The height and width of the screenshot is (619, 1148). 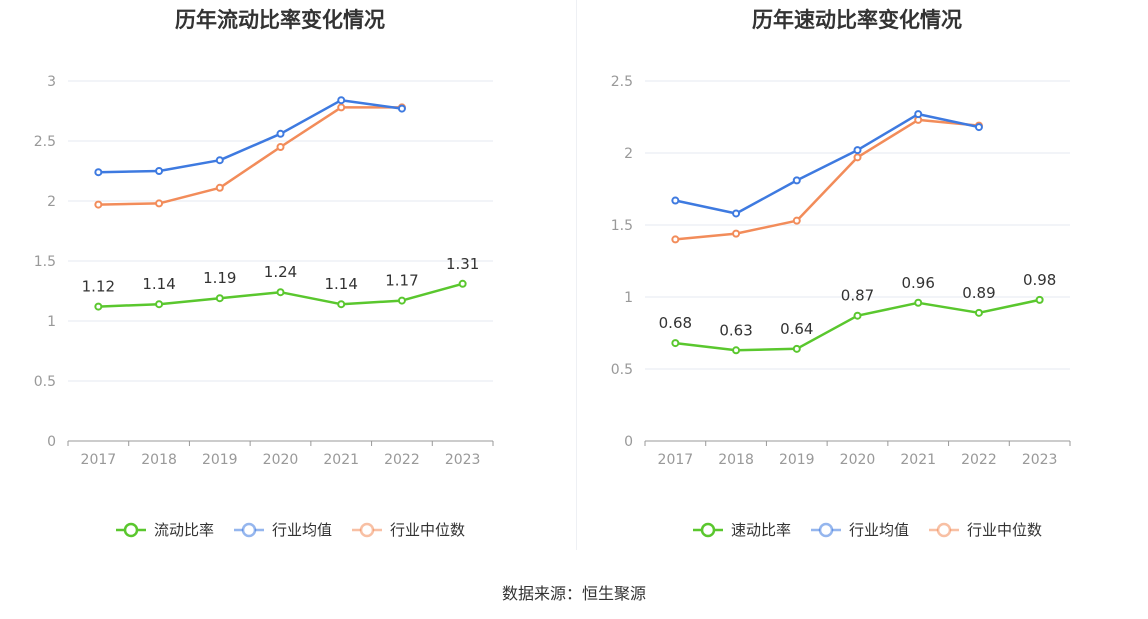 What do you see at coordinates (573, 593) in the screenshot?
I see `data-source: 数据来源：恒生聚源` at bounding box center [573, 593].